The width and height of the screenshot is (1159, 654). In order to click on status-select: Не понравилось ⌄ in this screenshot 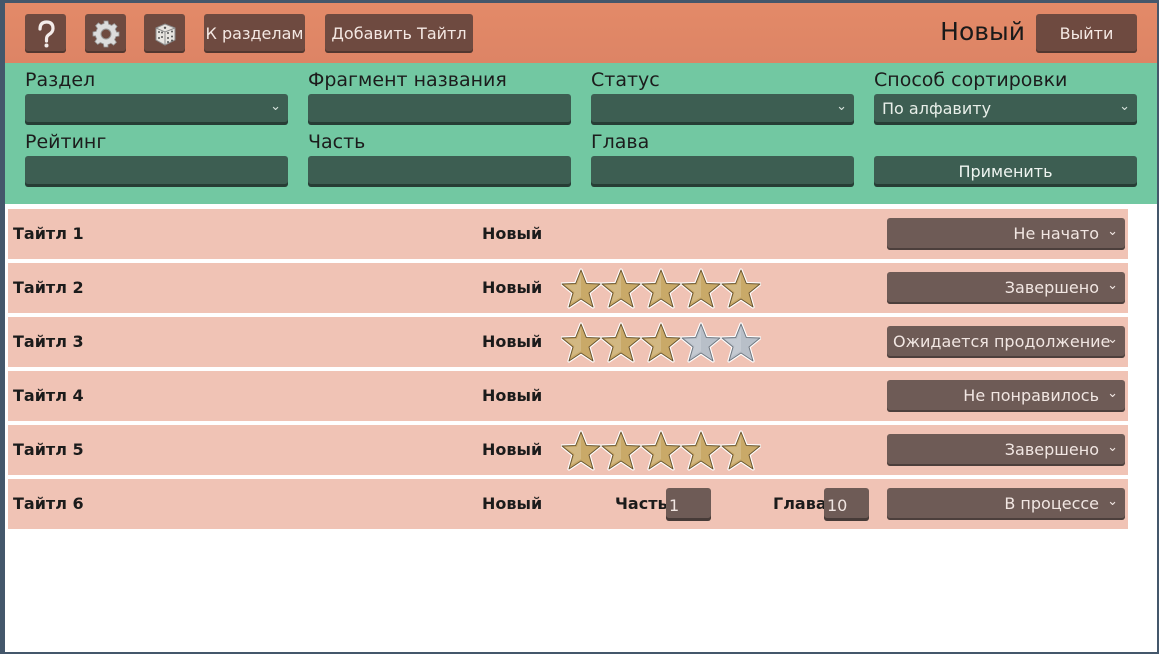, I will do `click(1006, 396)`.